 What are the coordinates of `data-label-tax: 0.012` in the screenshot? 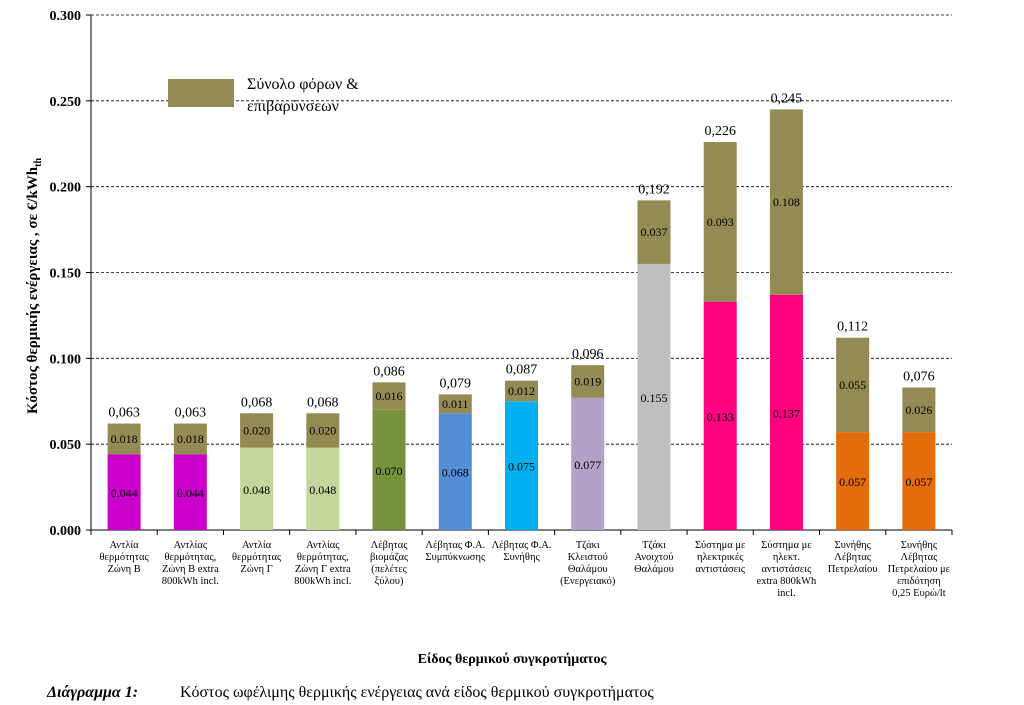 It's located at (521, 391).